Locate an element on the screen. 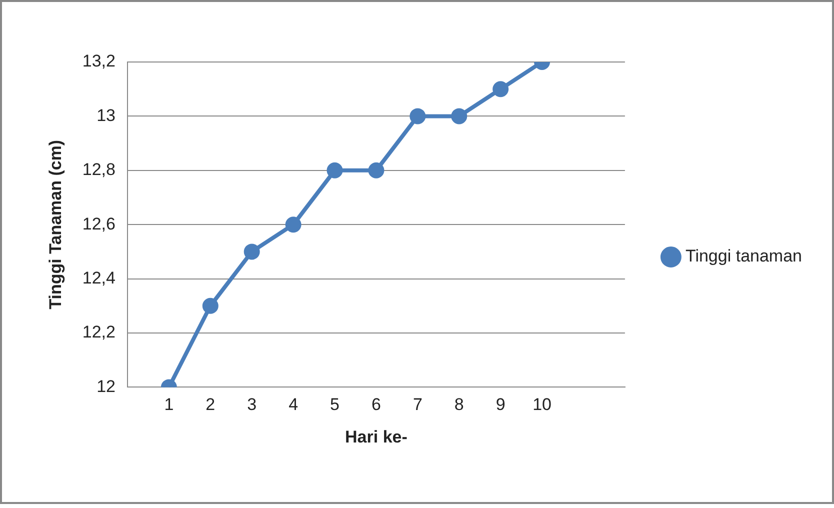 The height and width of the screenshot is (508, 834). x-tick-label: 4 is located at coordinates (293, 404).